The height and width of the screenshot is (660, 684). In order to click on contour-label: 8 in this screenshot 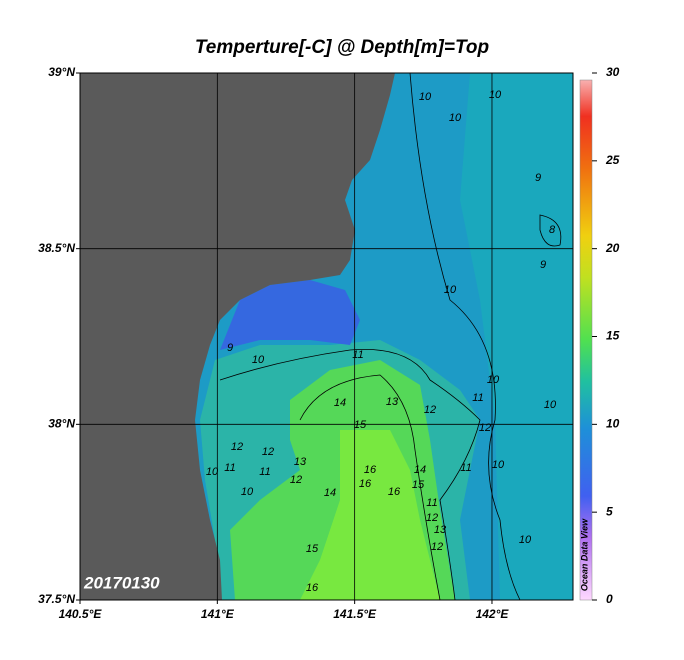, I will do `click(552, 230)`.